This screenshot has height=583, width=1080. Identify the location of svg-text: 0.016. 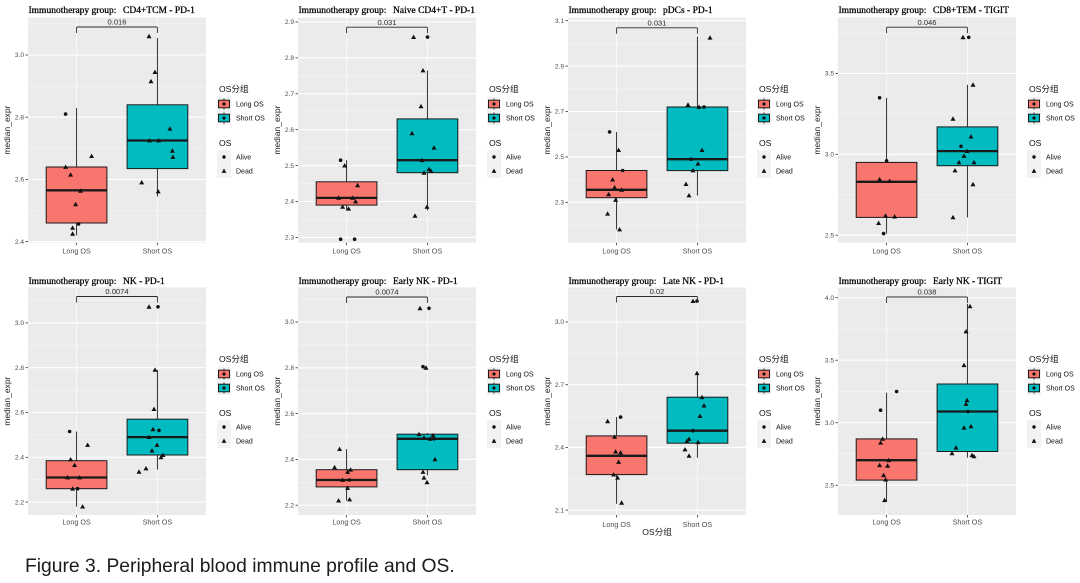
(116, 22).